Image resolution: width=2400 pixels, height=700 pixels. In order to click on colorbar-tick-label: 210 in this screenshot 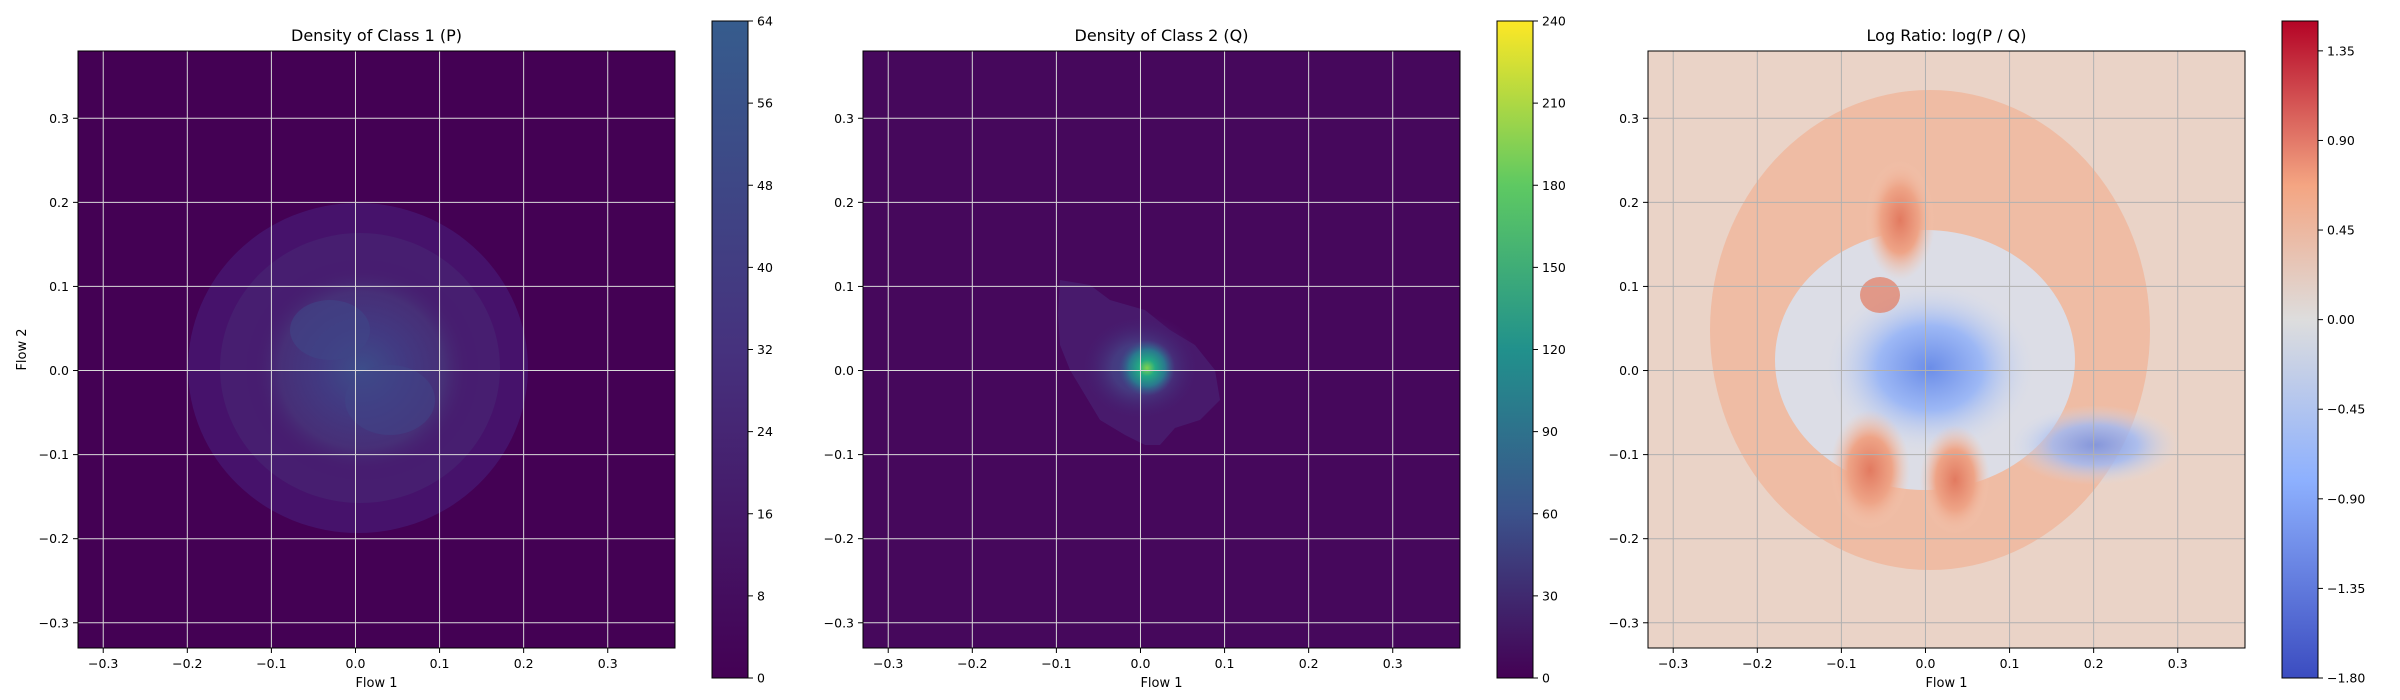, I will do `click(1554, 103)`.